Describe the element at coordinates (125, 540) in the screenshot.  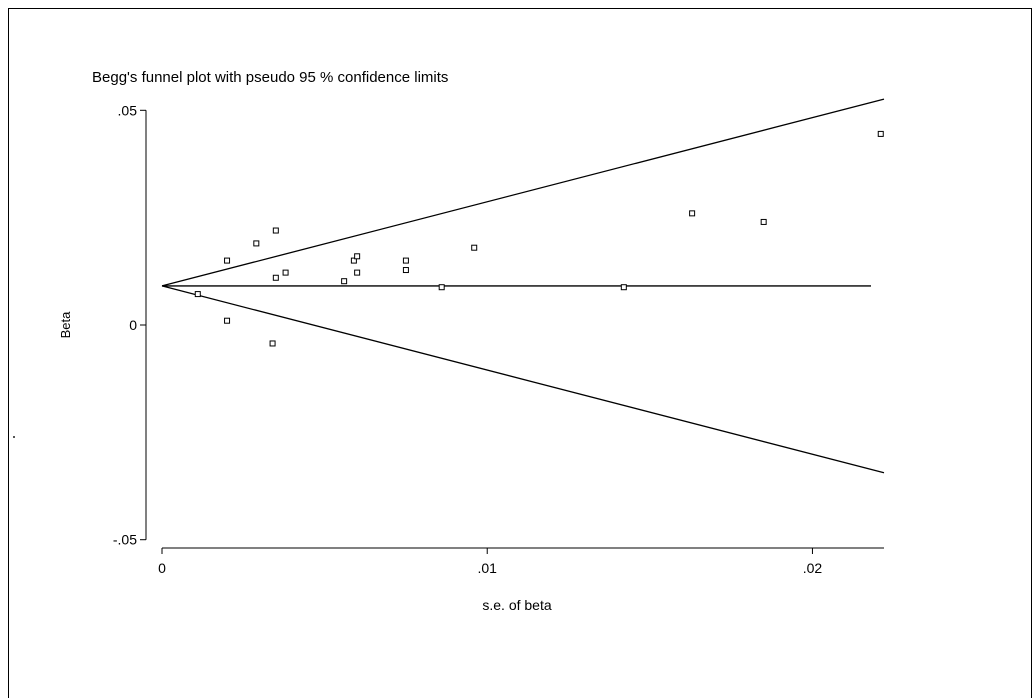
I see `y-tick-label: -.05` at that location.